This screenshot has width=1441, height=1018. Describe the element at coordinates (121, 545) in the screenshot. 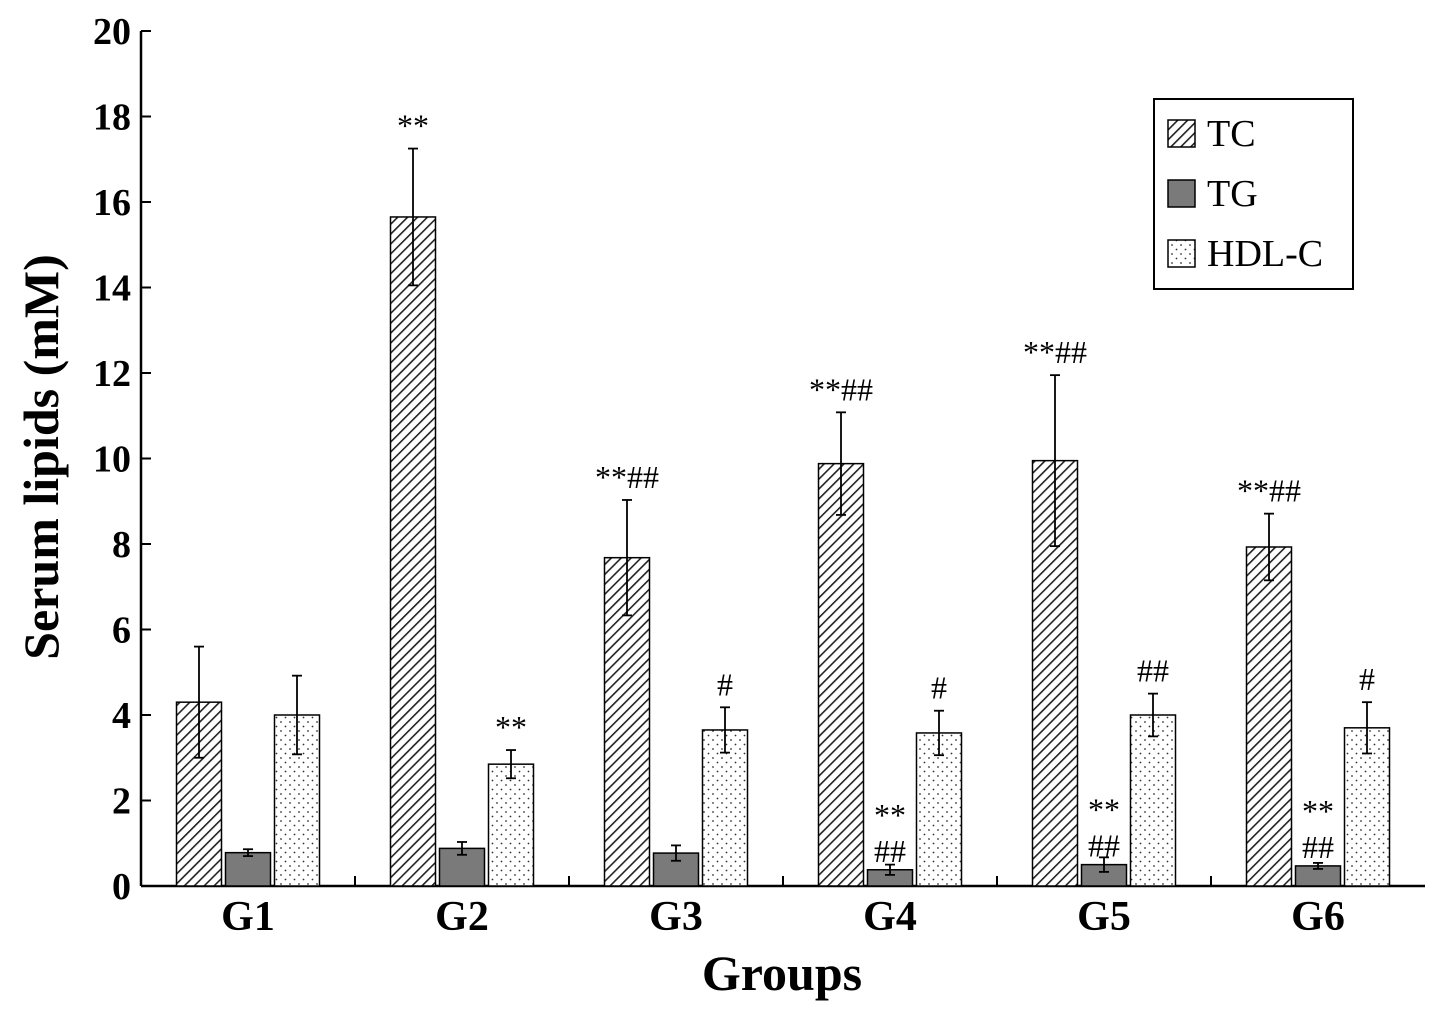

I see `y-tick-label: 8` at that location.